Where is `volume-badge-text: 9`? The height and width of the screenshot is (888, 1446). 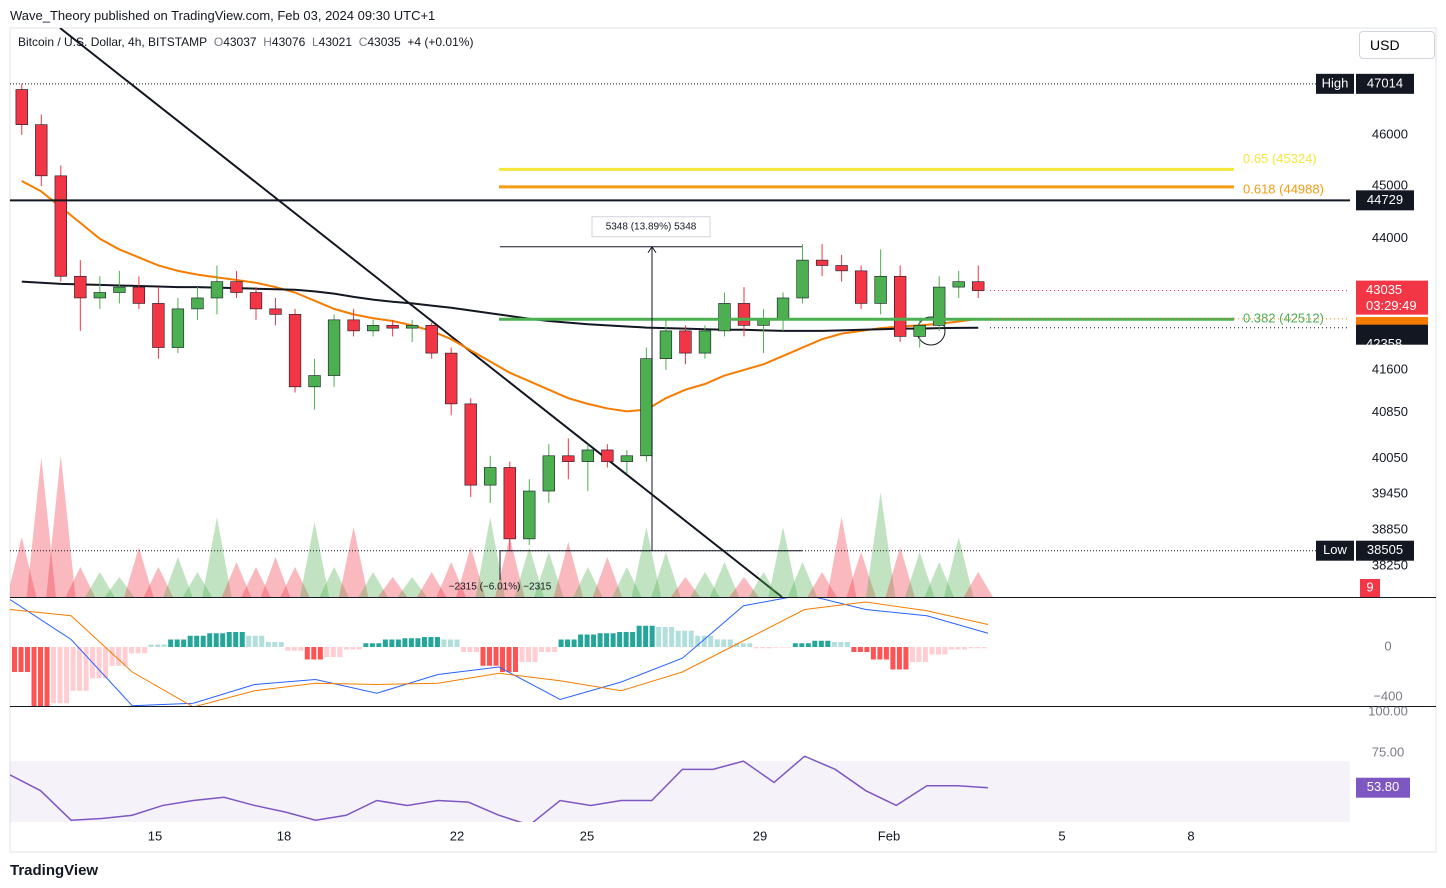 volume-badge-text: 9 is located at coordinates (1369, 586).